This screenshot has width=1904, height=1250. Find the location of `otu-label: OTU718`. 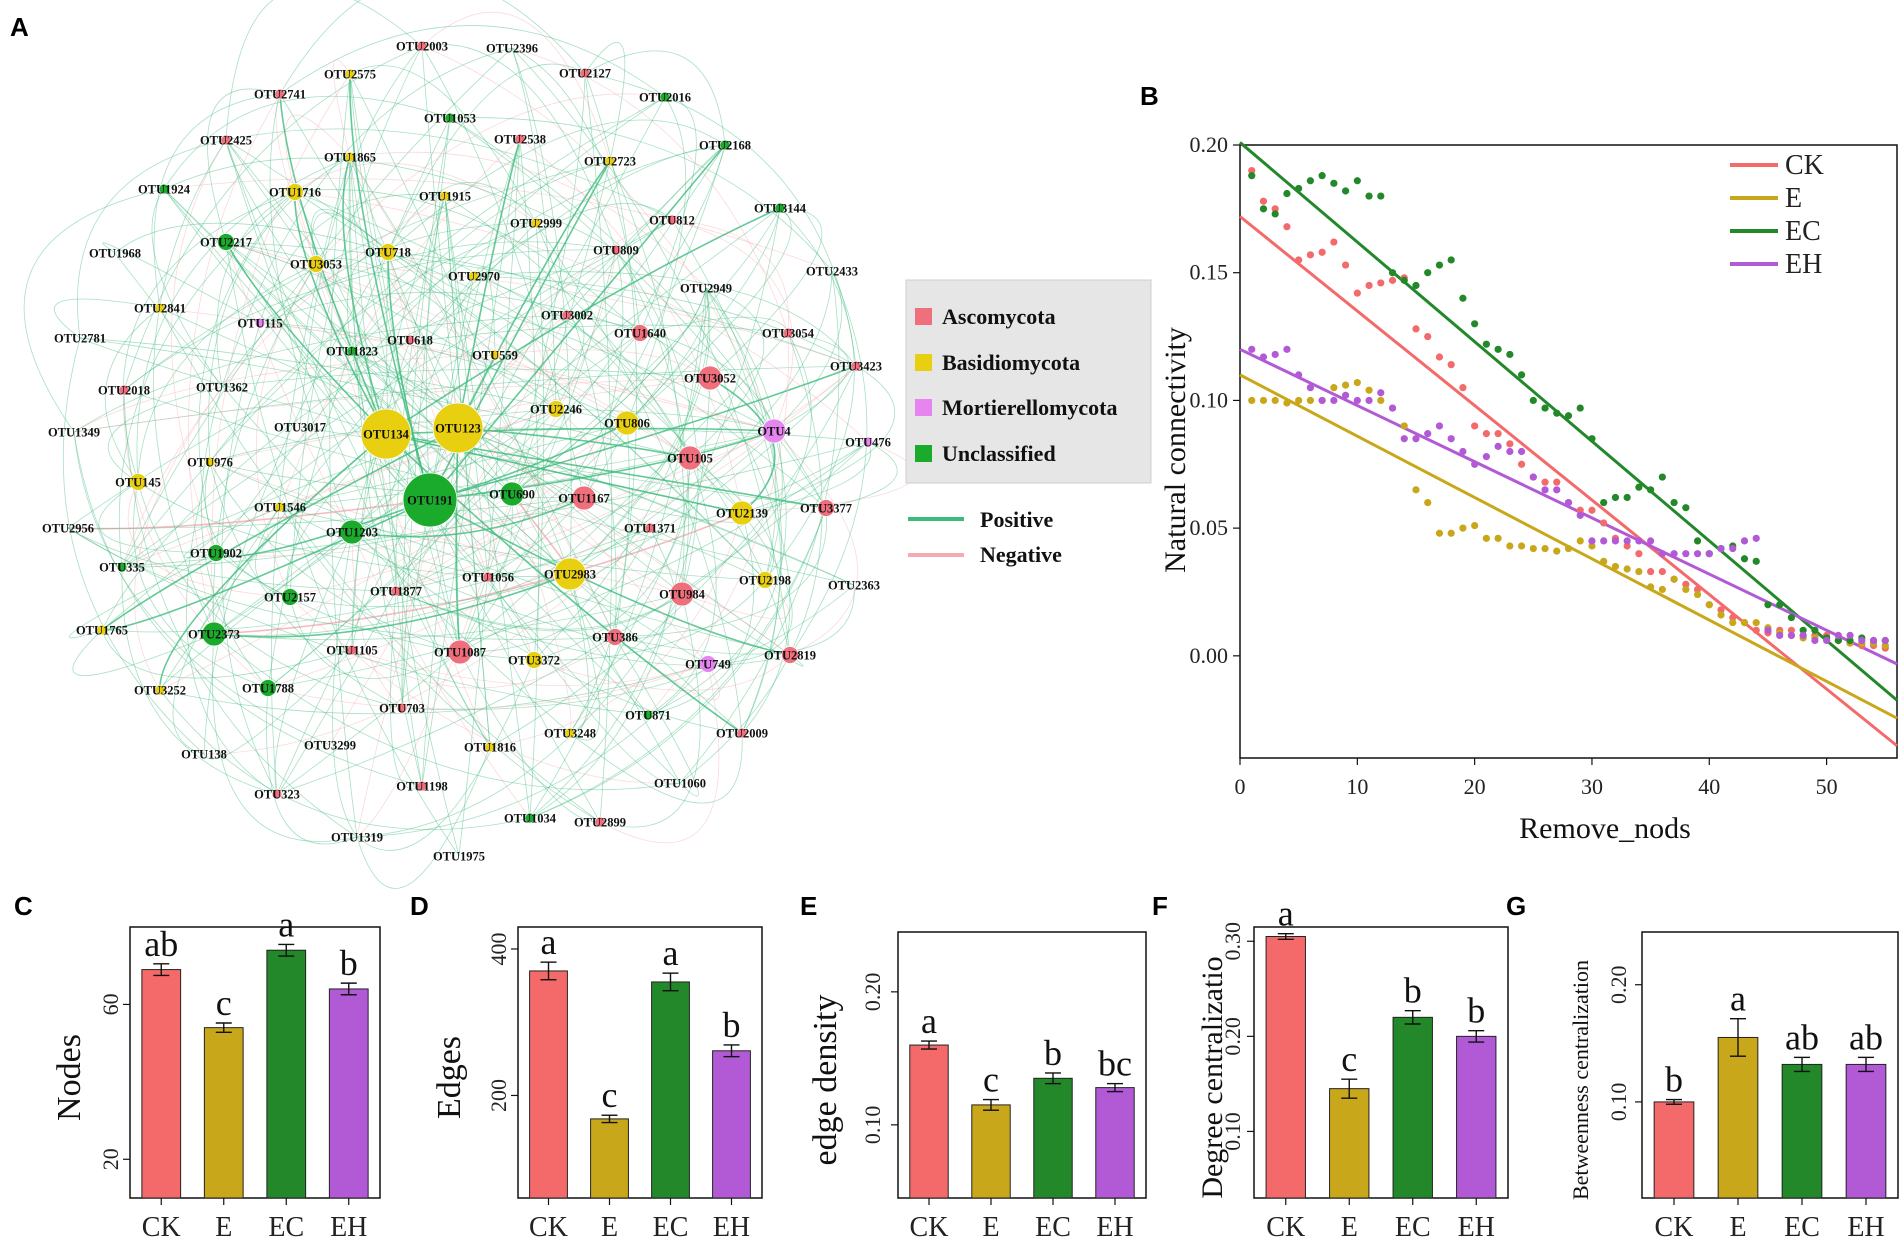

otu-label: OTU718 is located at coordinates (388, 253).